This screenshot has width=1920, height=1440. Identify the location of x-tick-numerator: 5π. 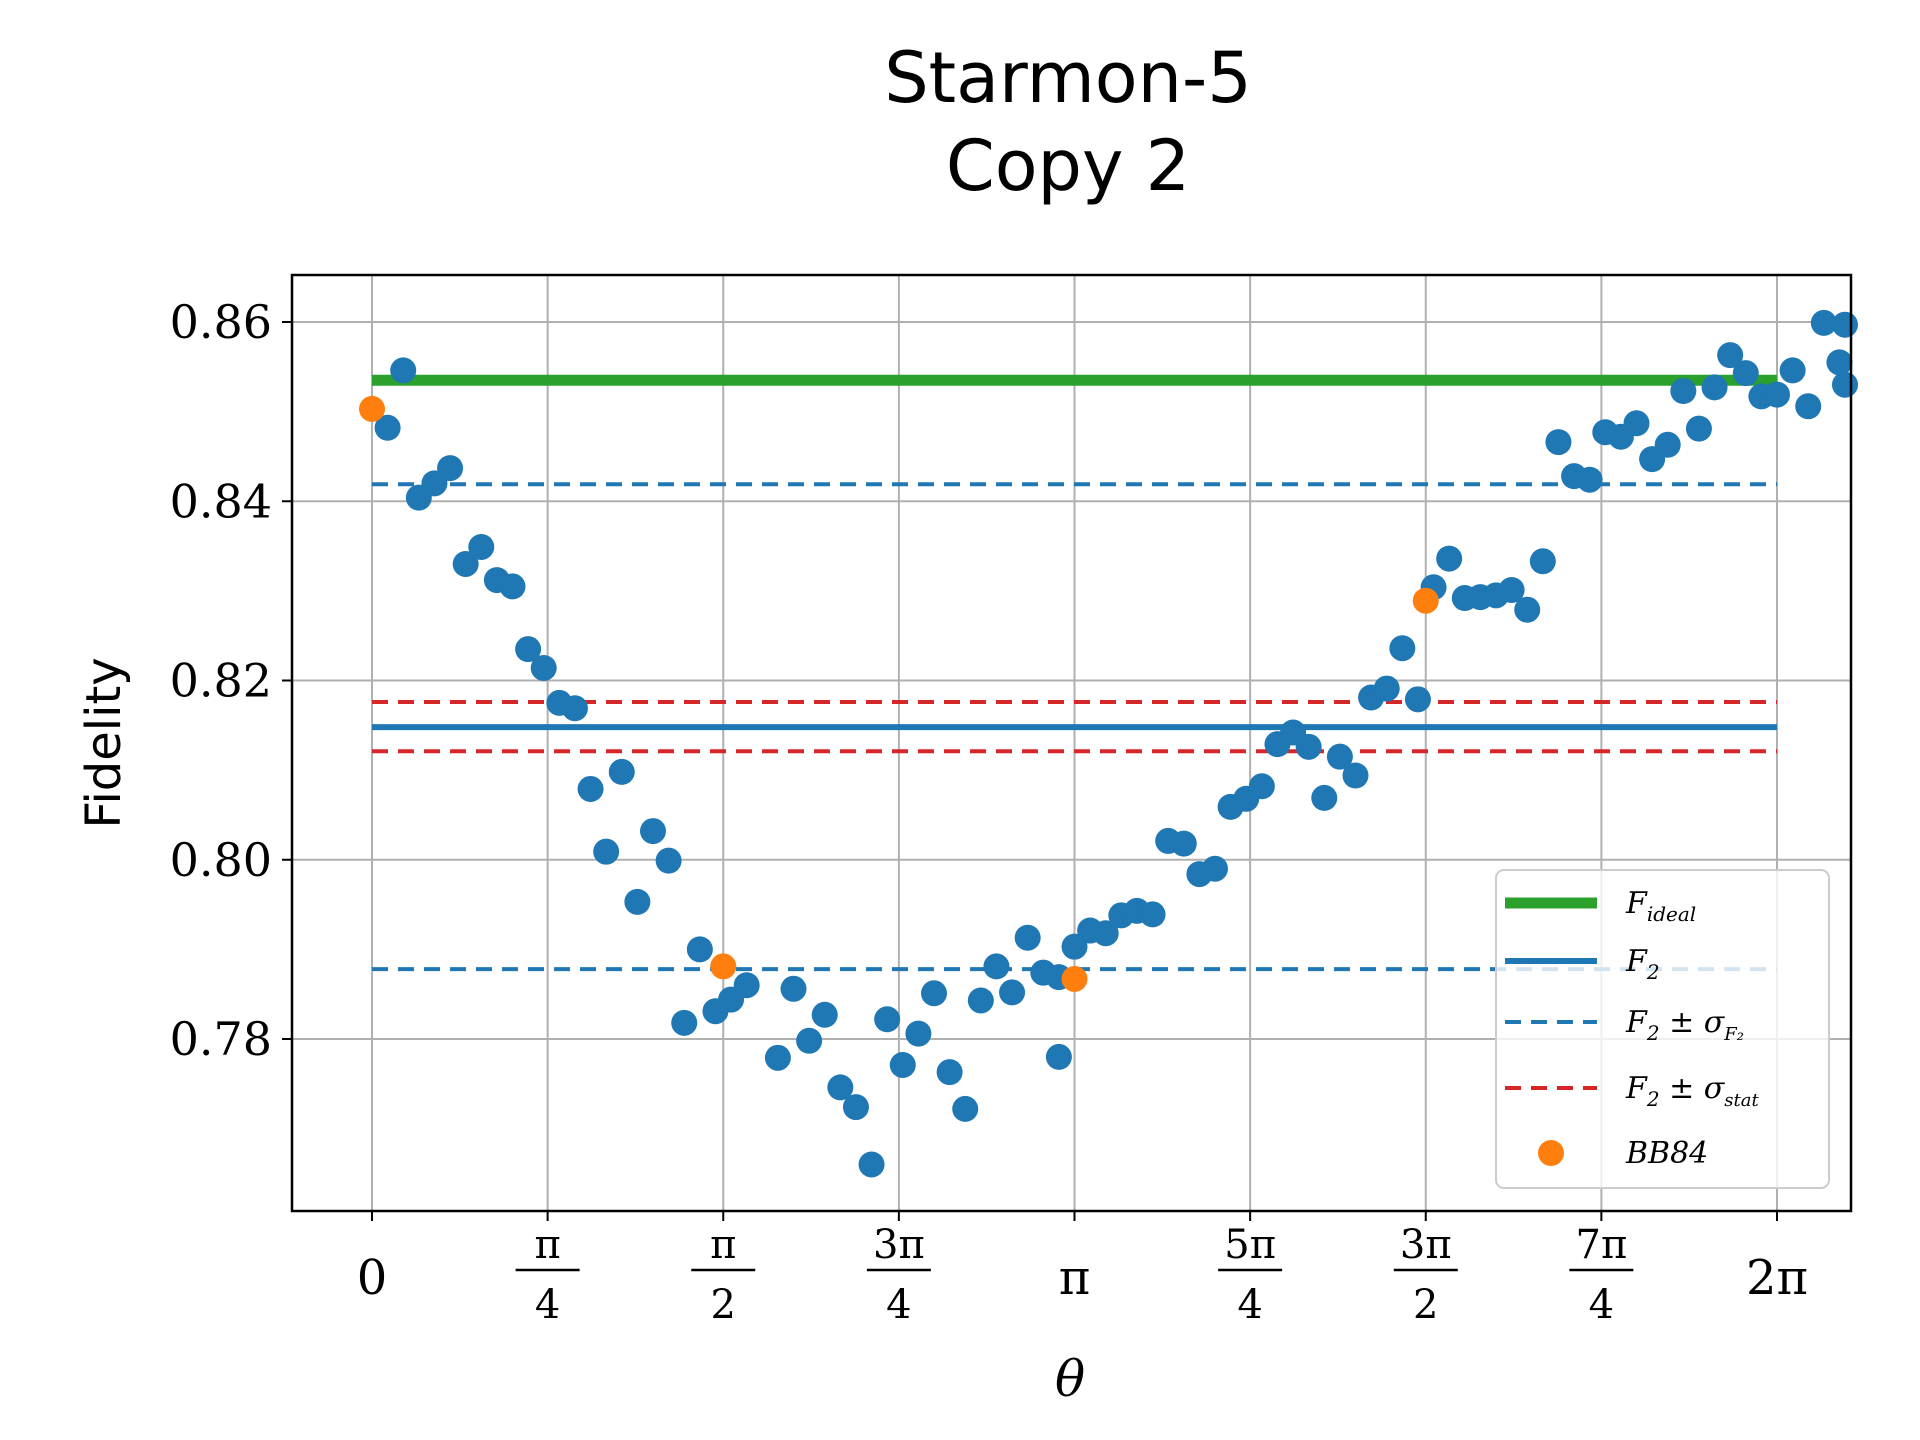
(1250, 1245).